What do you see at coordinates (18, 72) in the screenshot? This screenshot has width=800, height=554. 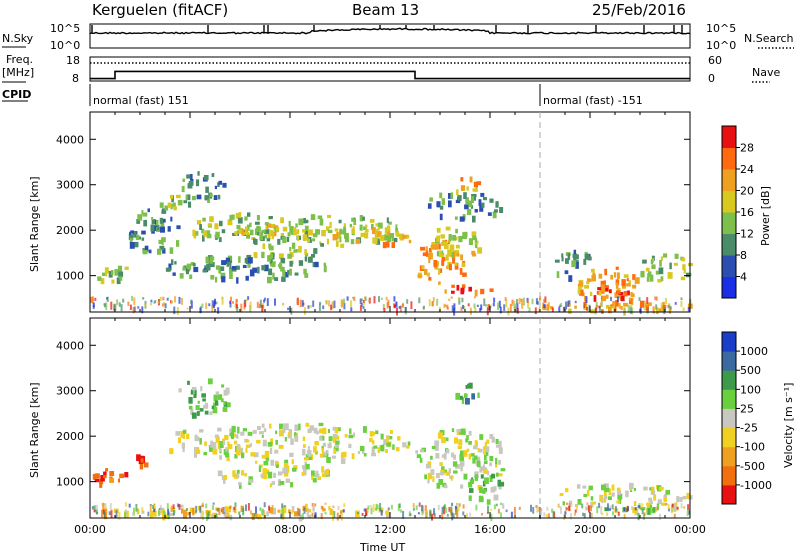 I see `freq-unit-label: [MHz]` at bounding box center [18, 72].